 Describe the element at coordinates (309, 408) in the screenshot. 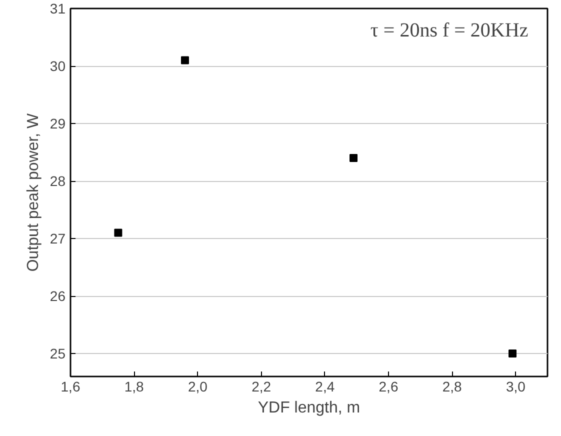

I see `x-axis-title: YDF length, m` at that location.